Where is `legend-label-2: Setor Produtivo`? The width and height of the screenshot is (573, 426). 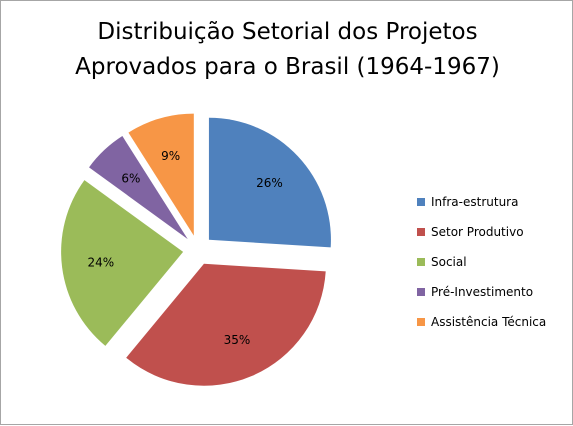
legend-label-2: Setor Produtivo is located at coordinates (477, 232).